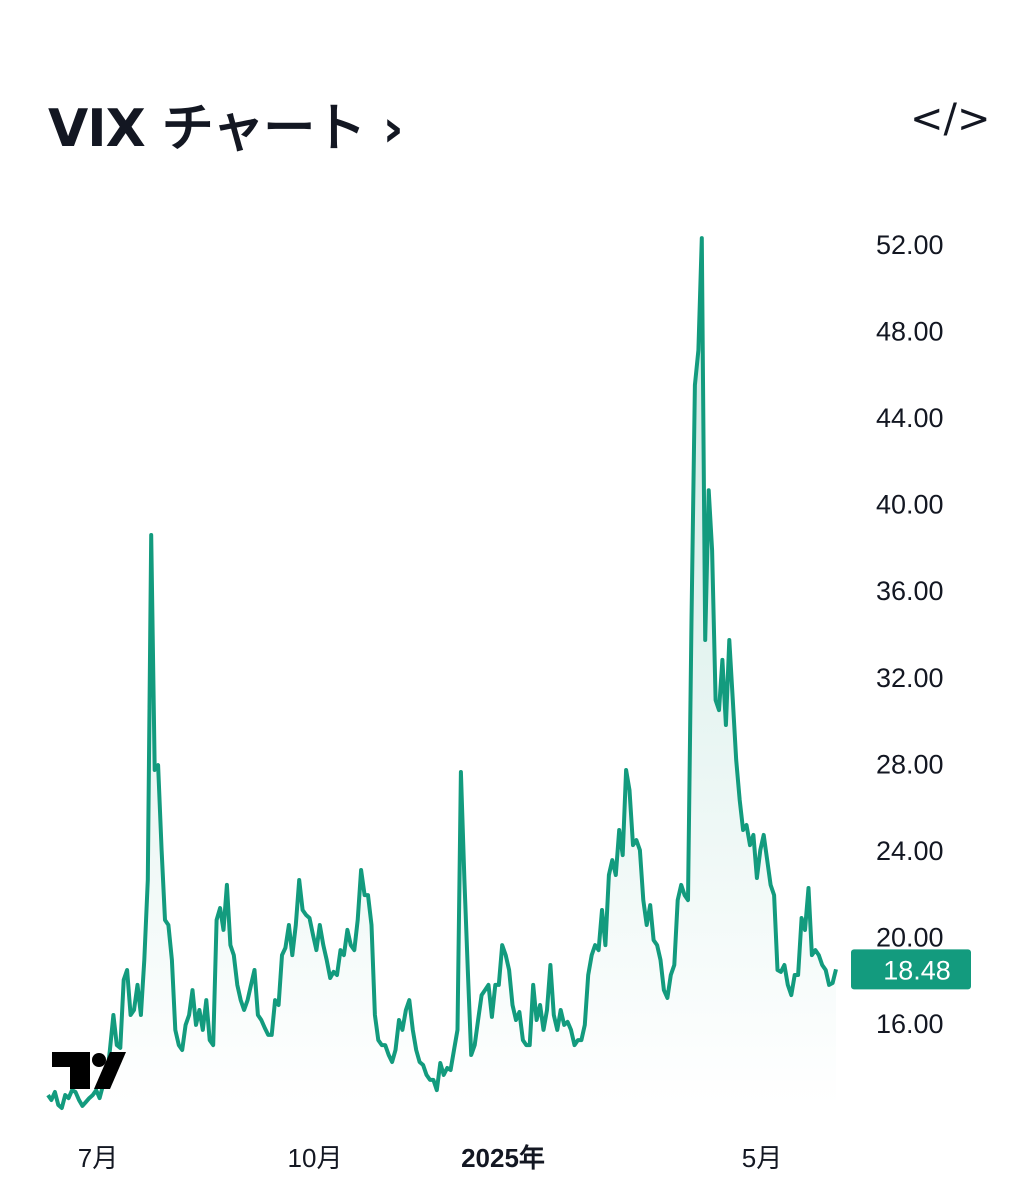 This screenshot has height=1200, width=1034. I want to click on last-price-badge: 18.48, so click(911, 969).